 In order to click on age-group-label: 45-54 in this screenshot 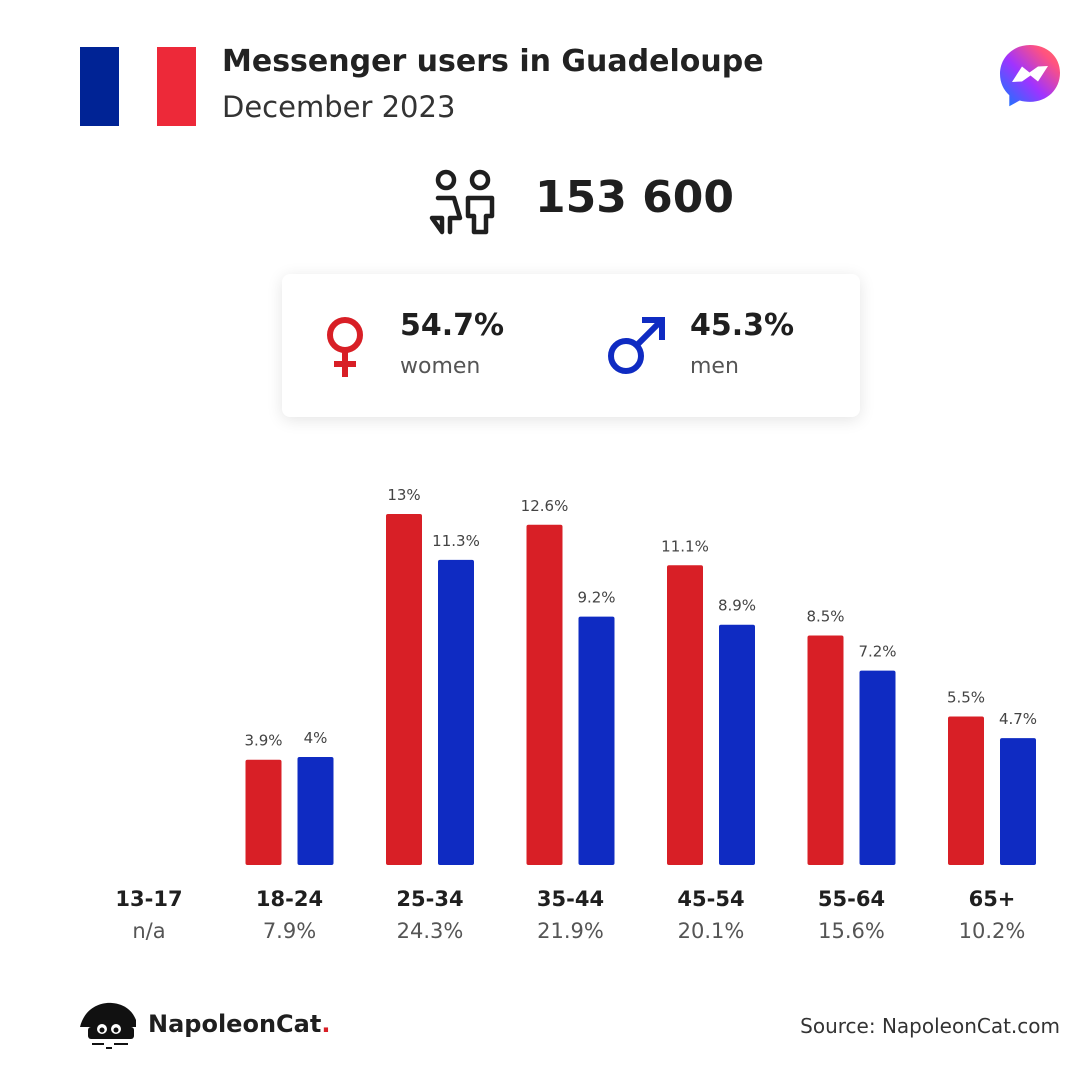, I will do `click(710, 899)`.